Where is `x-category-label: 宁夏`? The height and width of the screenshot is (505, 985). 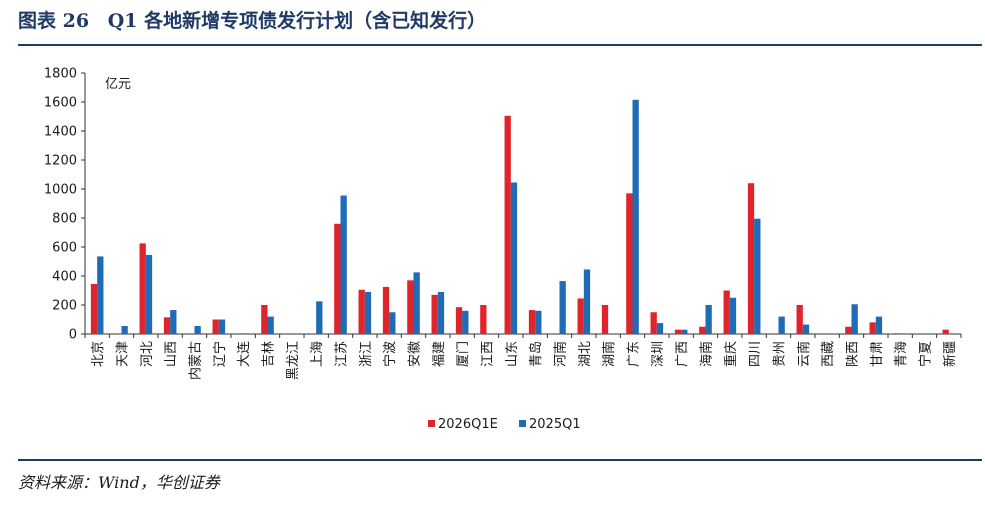
x-category-label: 宁夏 is located at coordinates (926, 354).